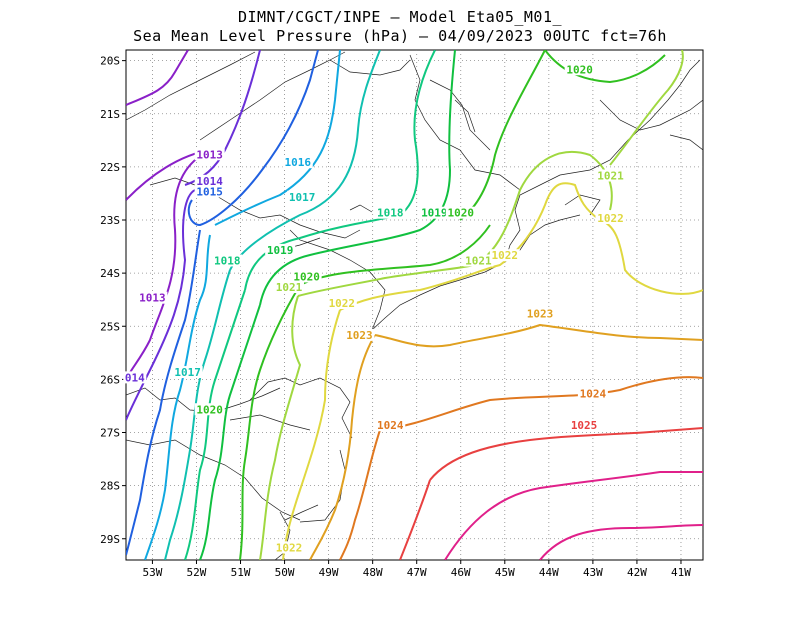 Image resolution: width=800 pixels, height=618 pixels. I want to click on isobar-label: 1016, so click(298, 162).